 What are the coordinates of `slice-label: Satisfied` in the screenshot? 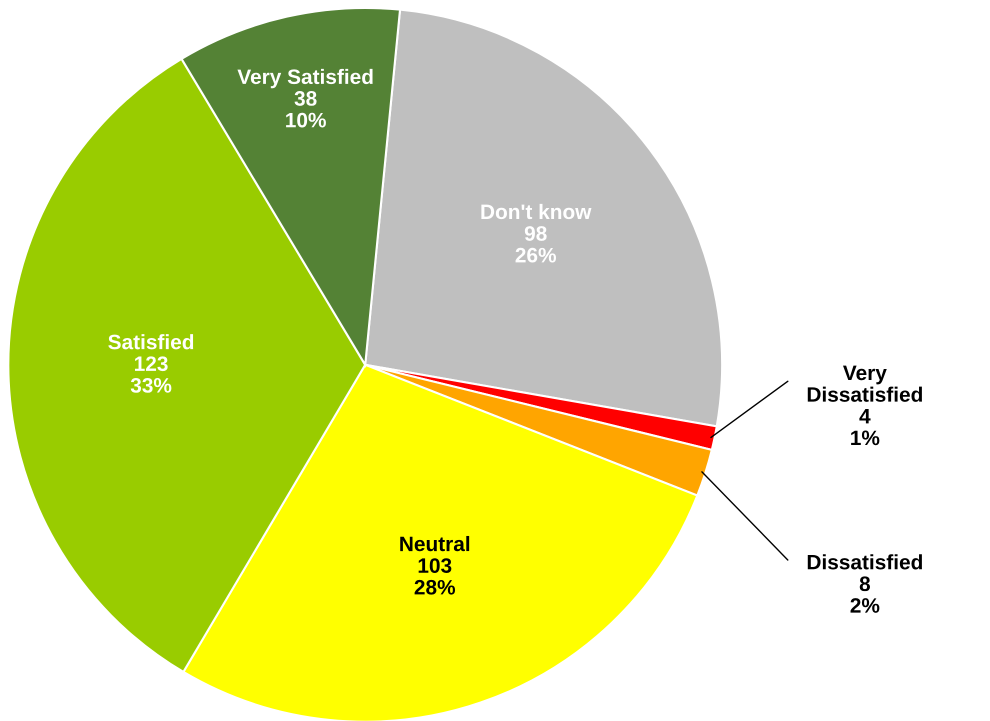 It's located at (151, 342).